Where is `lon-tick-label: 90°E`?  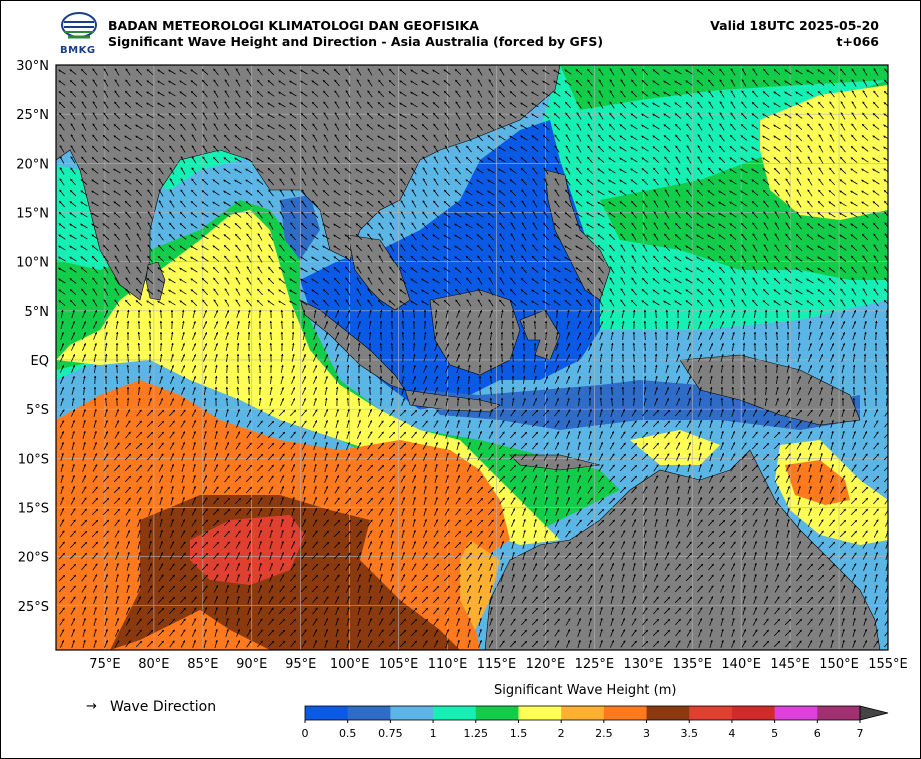
lon-tick-label: 90°E is located at coordinates (251, 664).